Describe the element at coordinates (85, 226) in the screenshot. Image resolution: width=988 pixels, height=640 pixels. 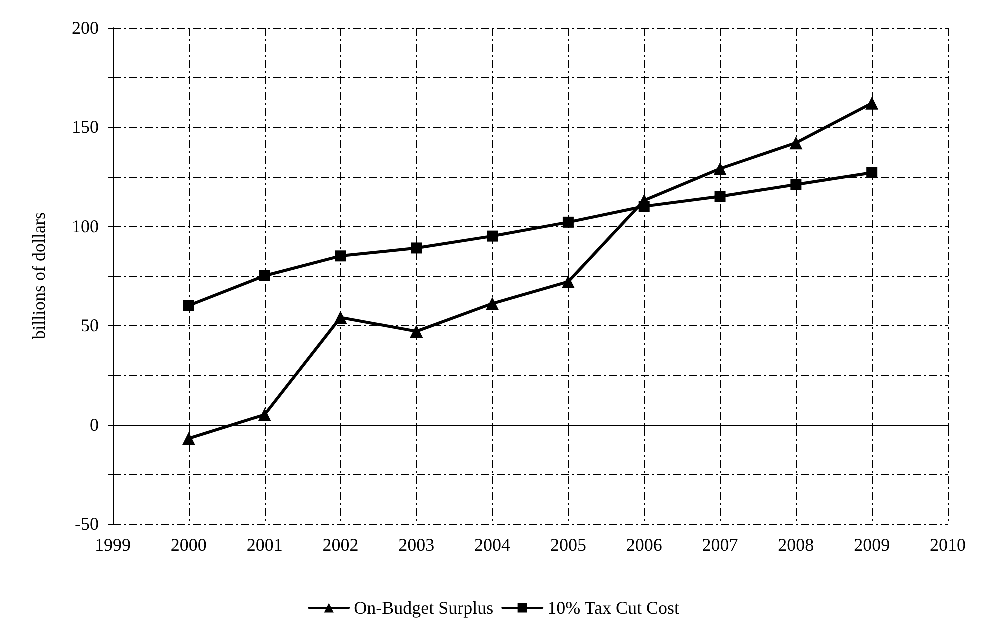
I see `y-tick-label: 100` at that location.